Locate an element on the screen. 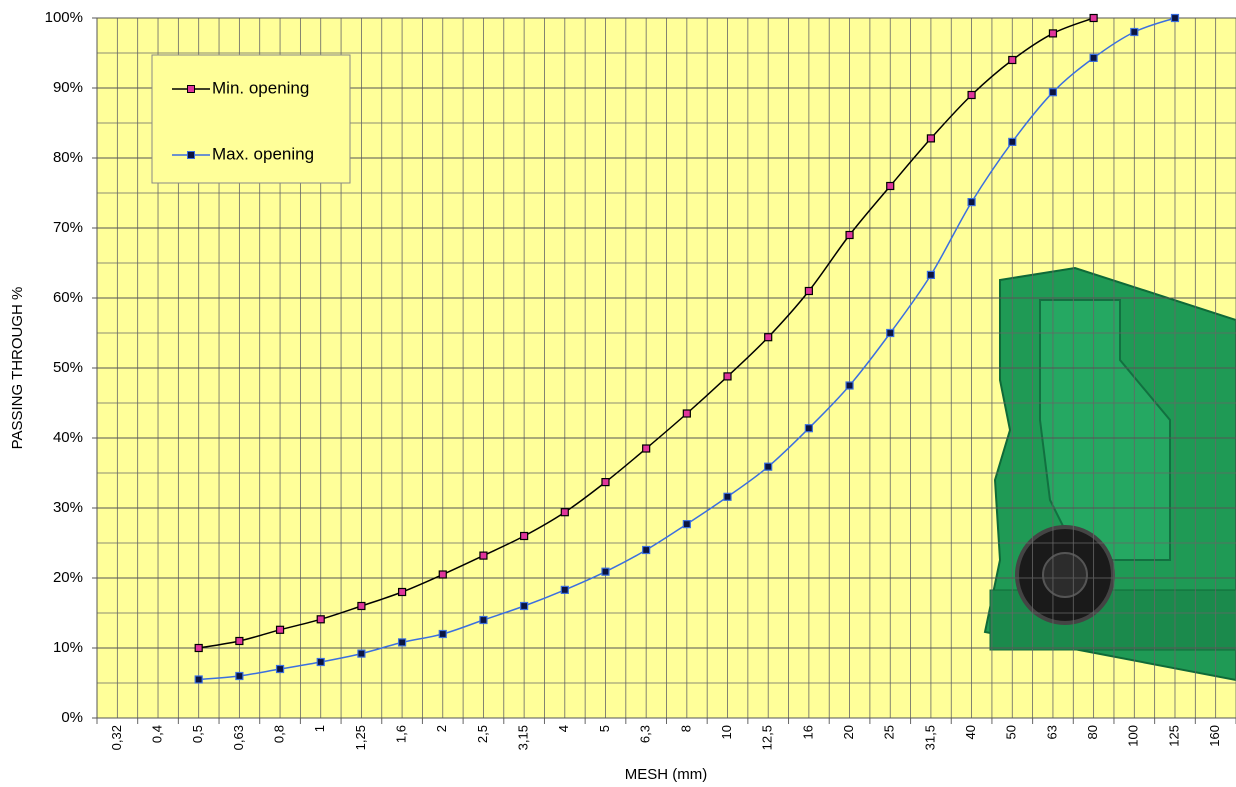 Image resolution: width=1236 pixels, height=787 pixels. y-tick-label: 70% is located at coordinates (68, 227).